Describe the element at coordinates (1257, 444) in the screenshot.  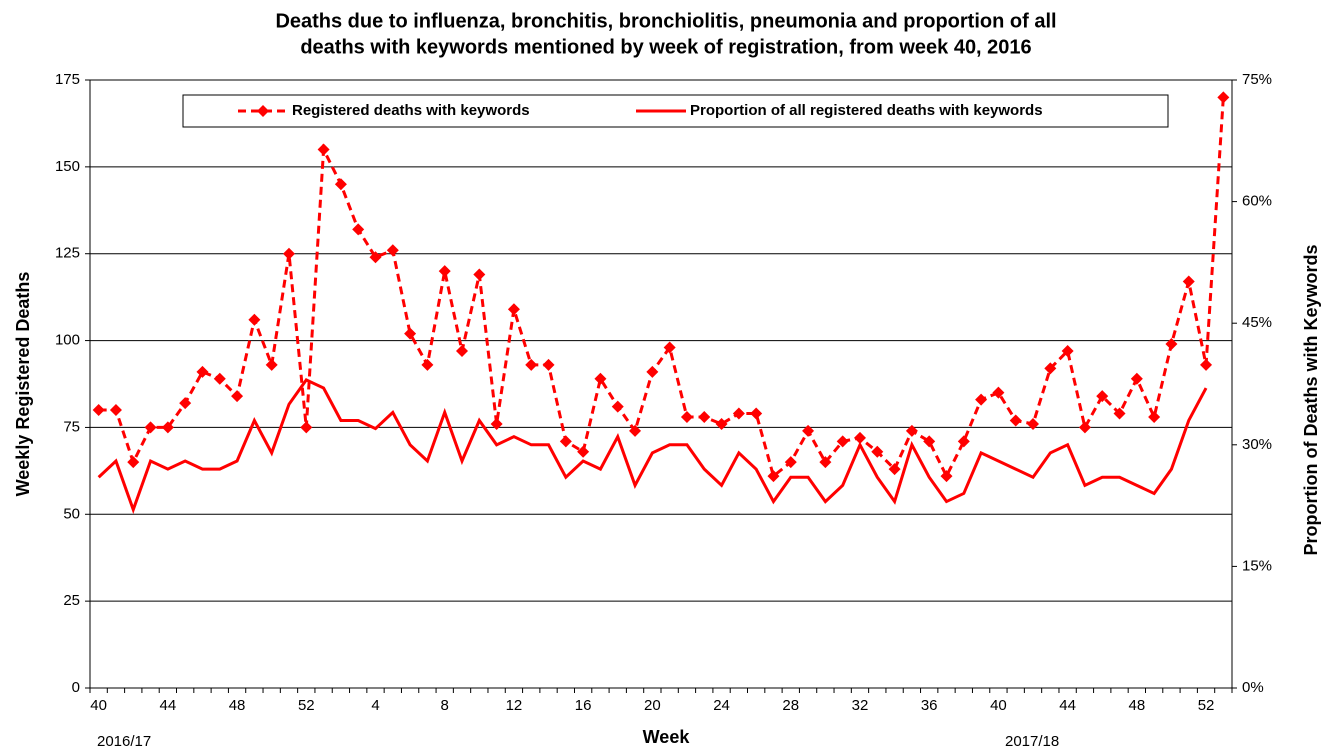
I see `y2-tick-label: 30%` at that location.